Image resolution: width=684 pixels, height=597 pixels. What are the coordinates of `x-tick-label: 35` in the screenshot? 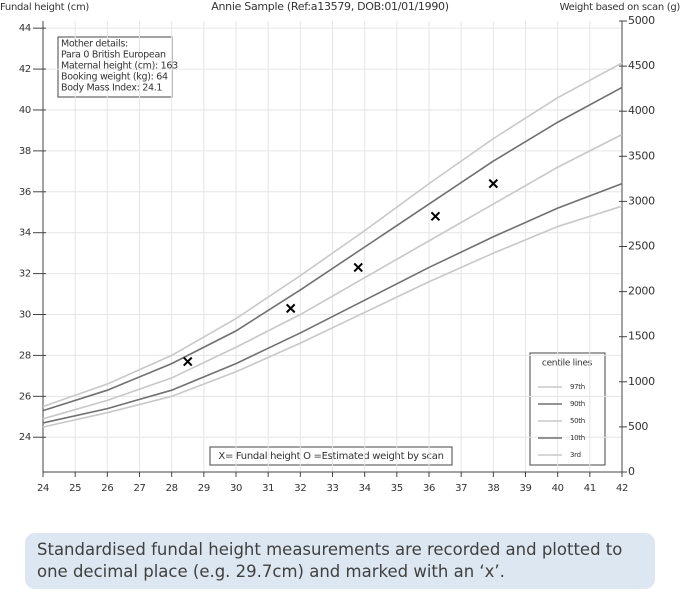 It's located at (397, 488).